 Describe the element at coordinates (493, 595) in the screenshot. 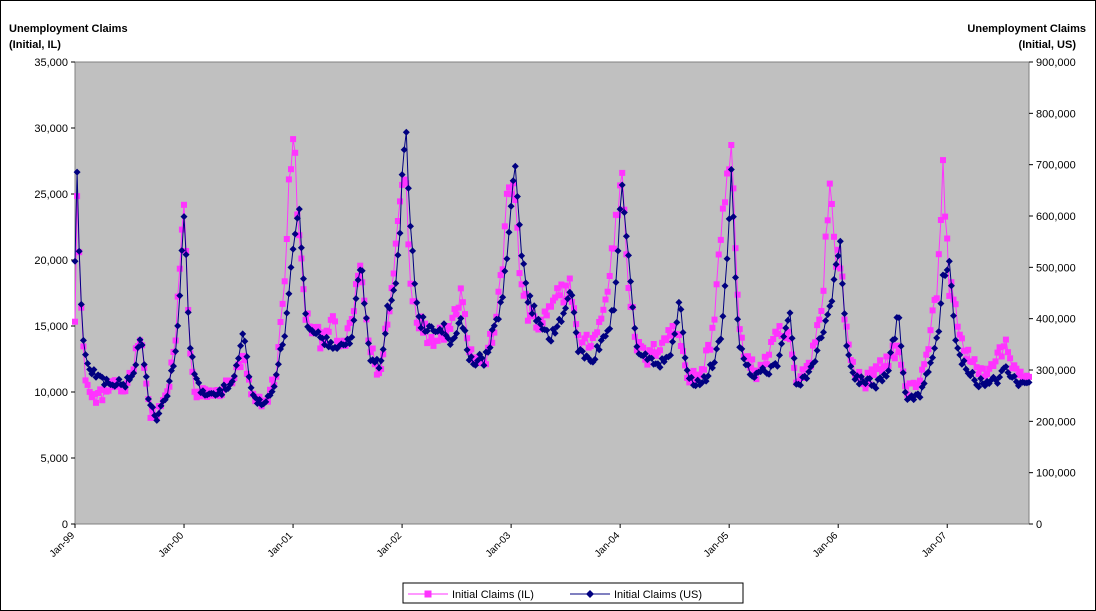

I see `legend-label-il: Initial Claims (IL)` at that location.